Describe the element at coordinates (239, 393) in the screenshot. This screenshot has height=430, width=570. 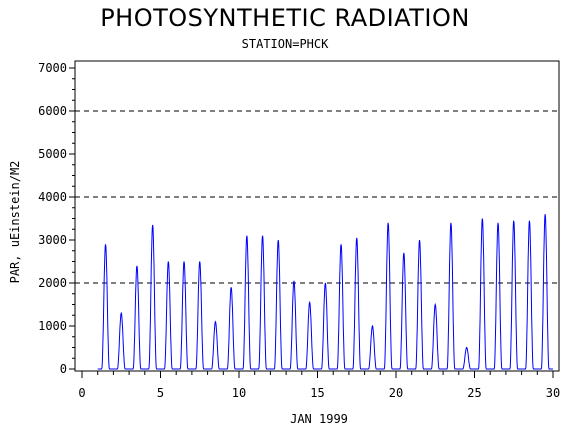
I see `x-tick-label: 10` at that location.